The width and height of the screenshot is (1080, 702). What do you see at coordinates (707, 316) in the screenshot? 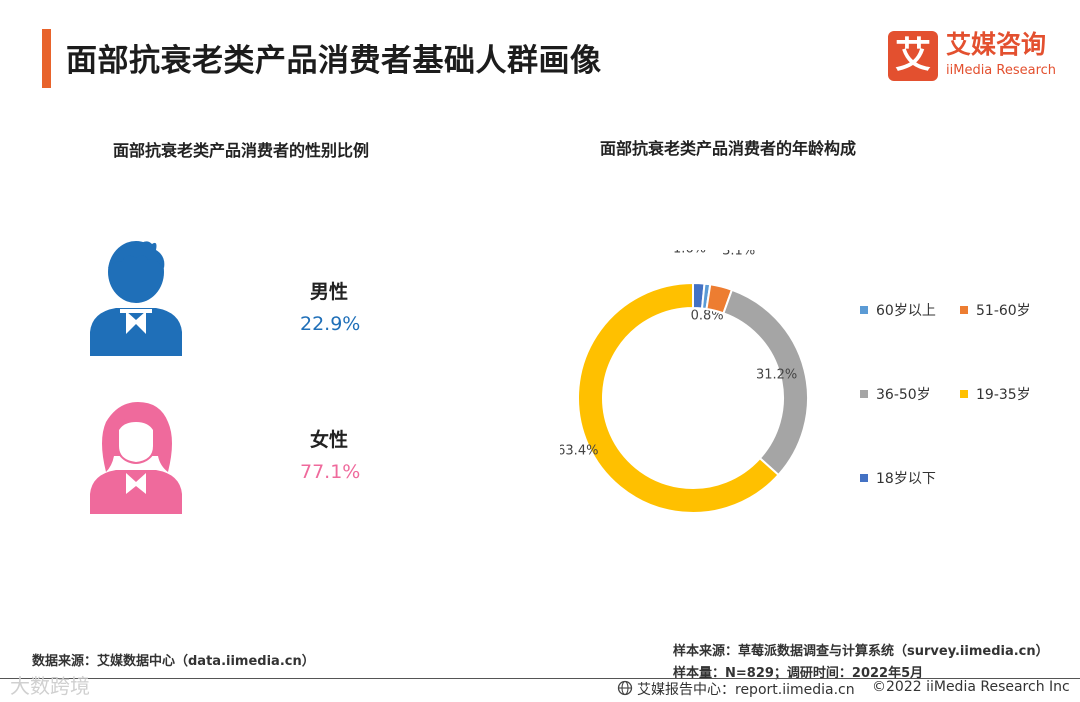
I see `donut-label-1: 0.8%` at bounding box center [707, 316].